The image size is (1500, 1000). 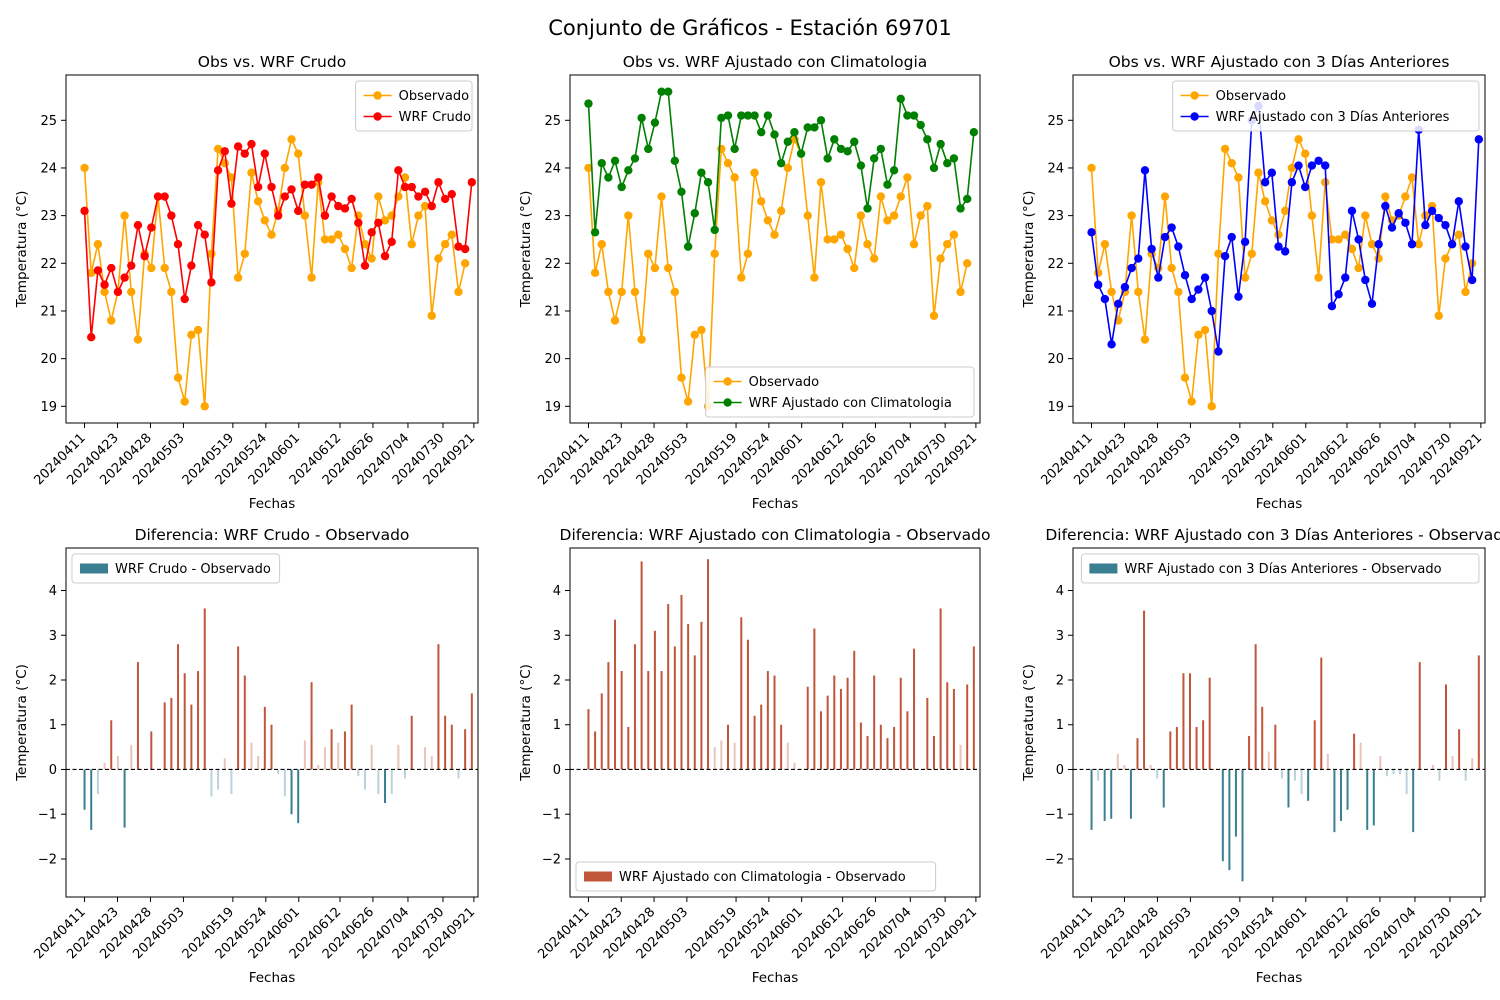 I want to click on y-tick-label: −2, so click(x=551, y=859).